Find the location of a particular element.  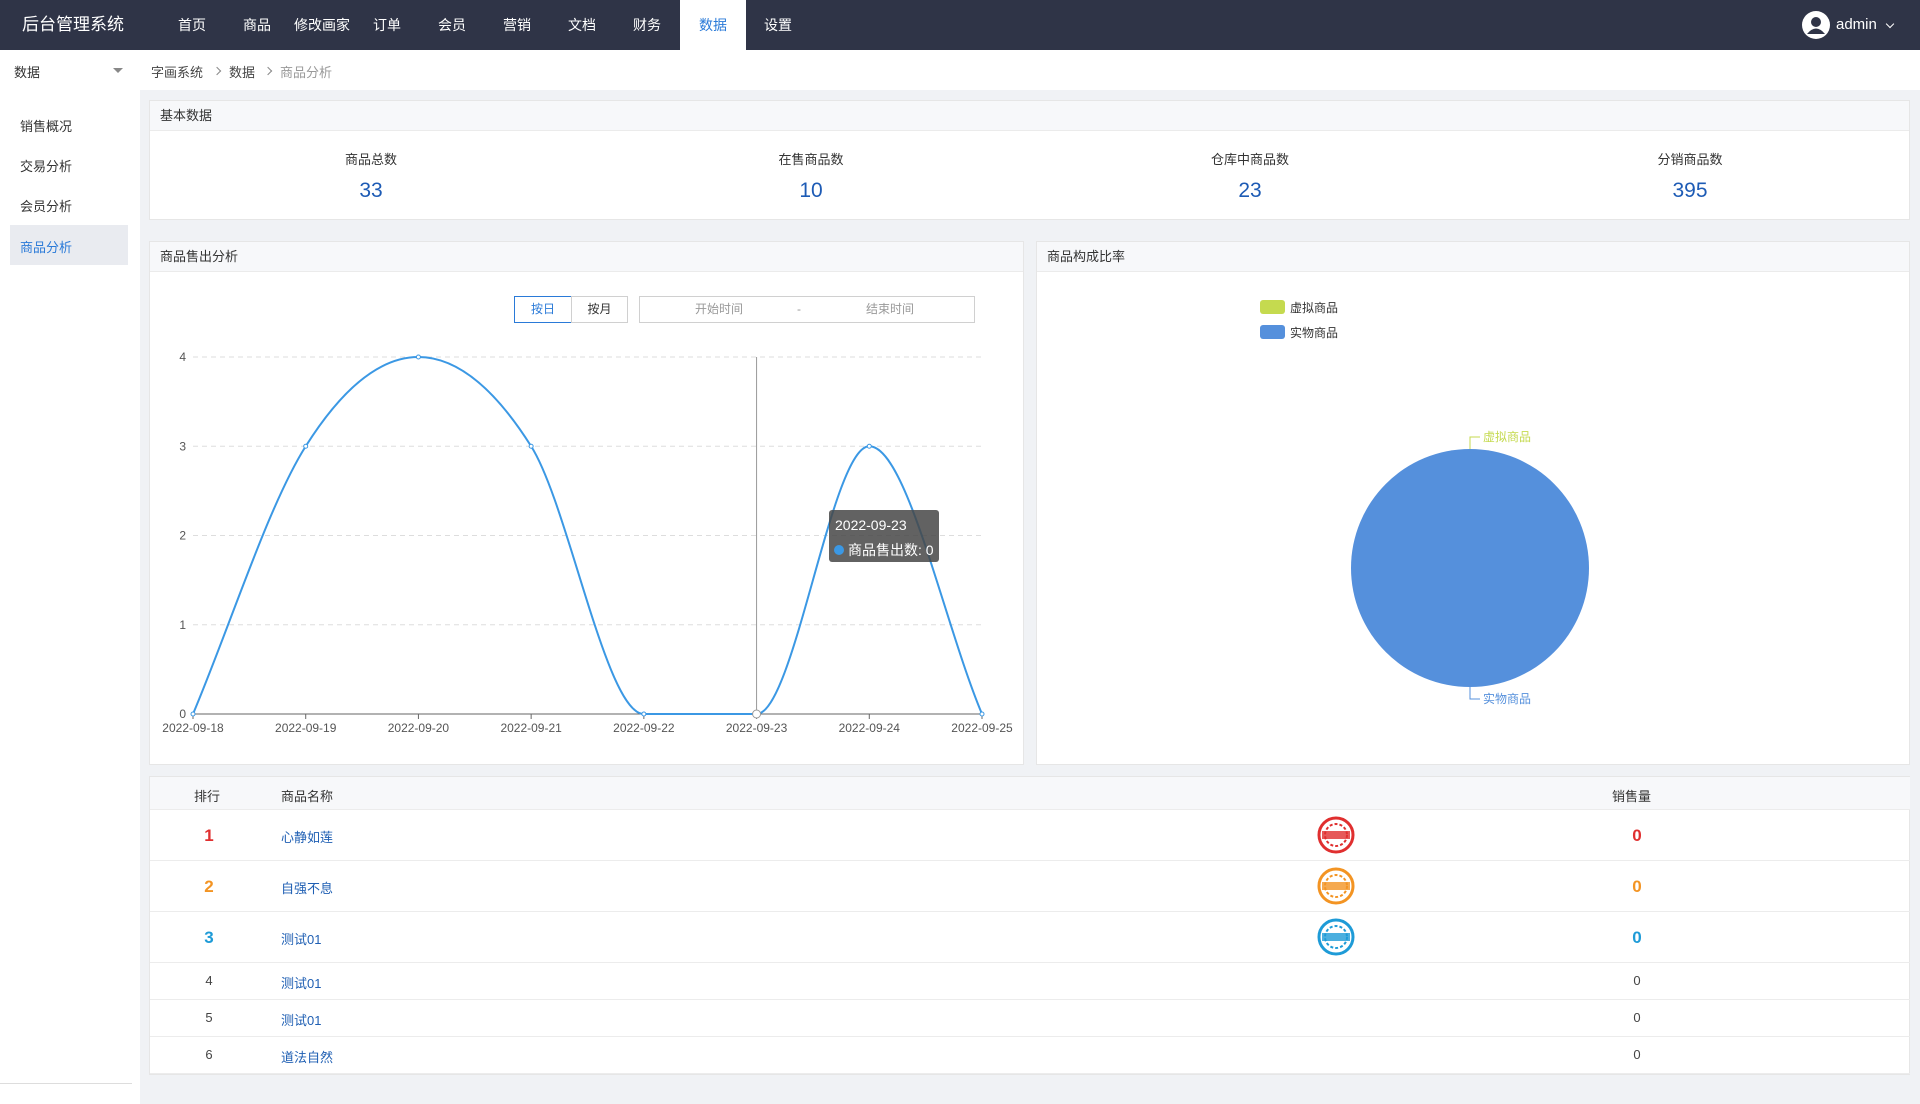

rank: 5 is located at coordinates (209, 1017).